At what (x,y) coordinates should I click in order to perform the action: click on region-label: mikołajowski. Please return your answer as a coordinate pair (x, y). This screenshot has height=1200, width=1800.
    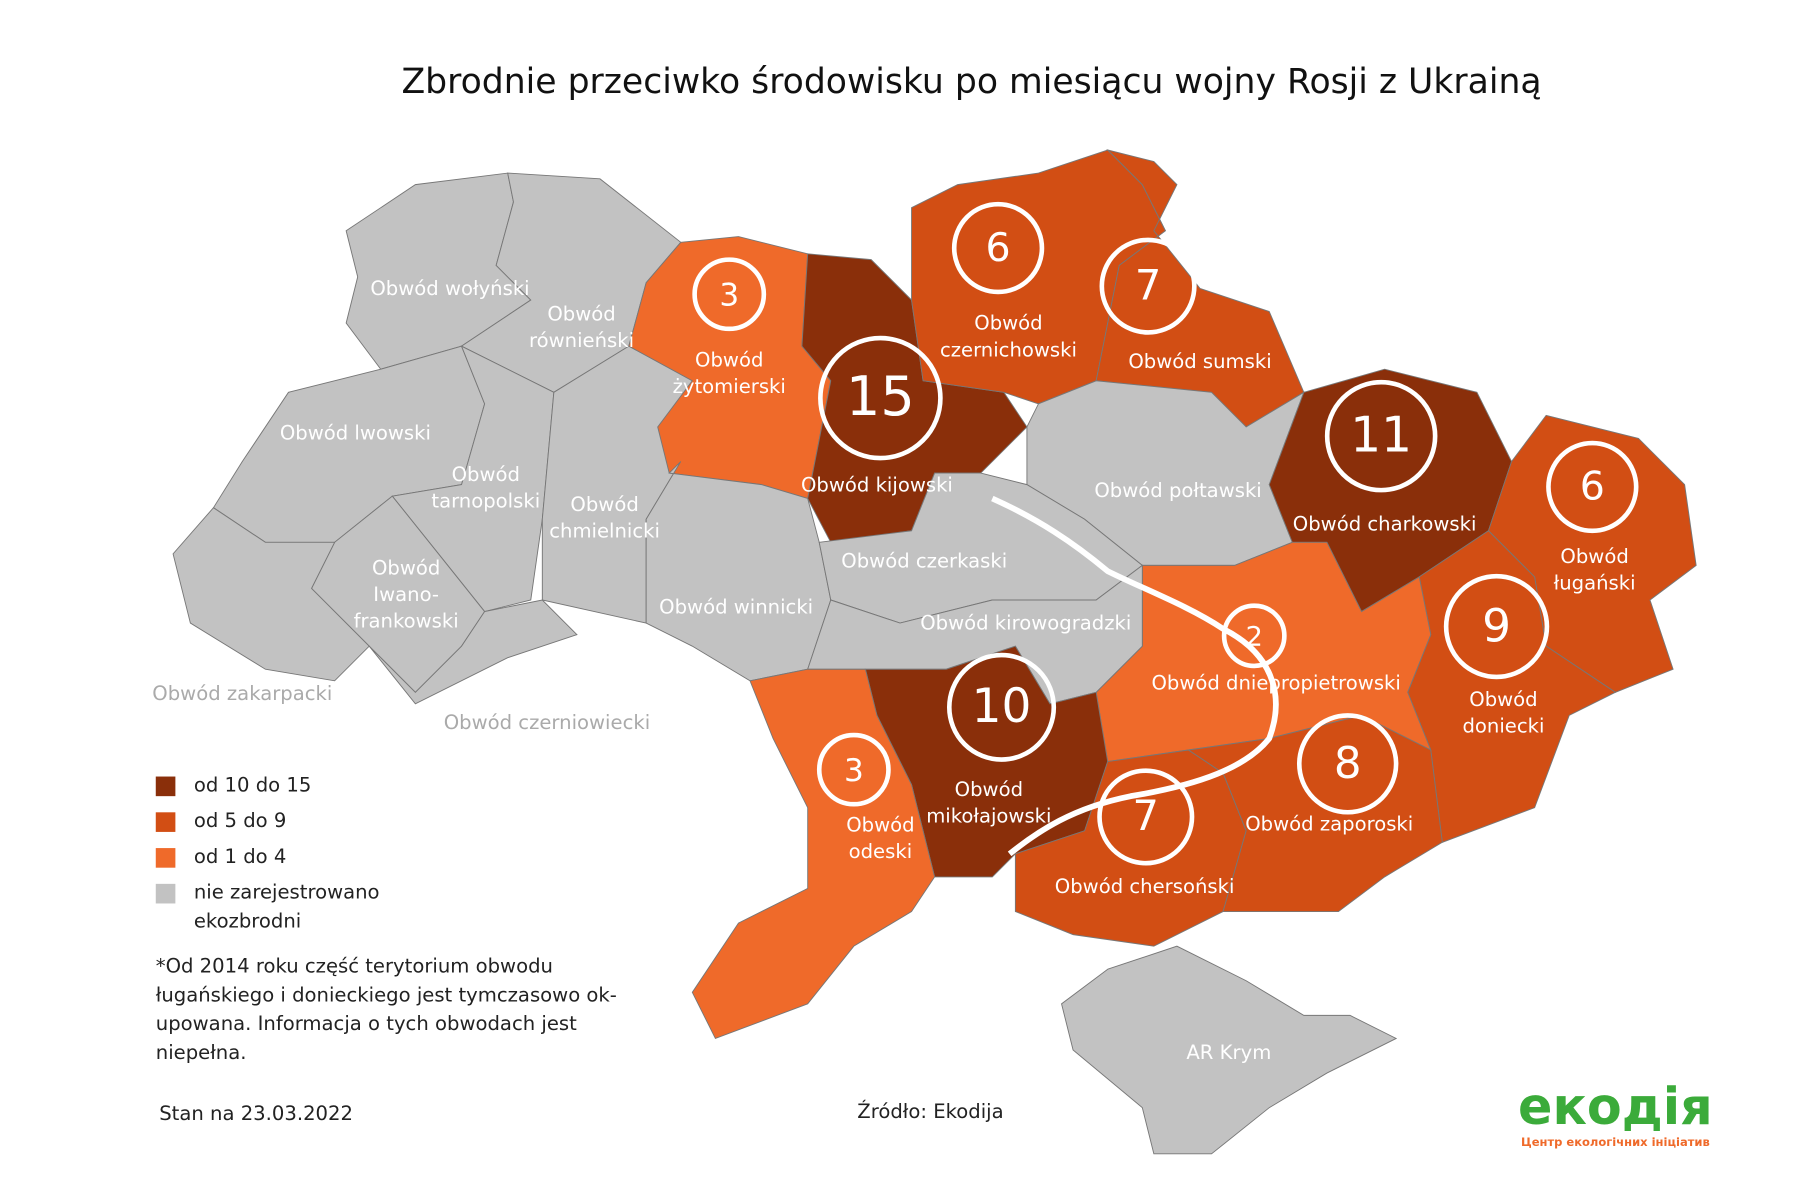
    Looking at the image, I should click on (988, 815).